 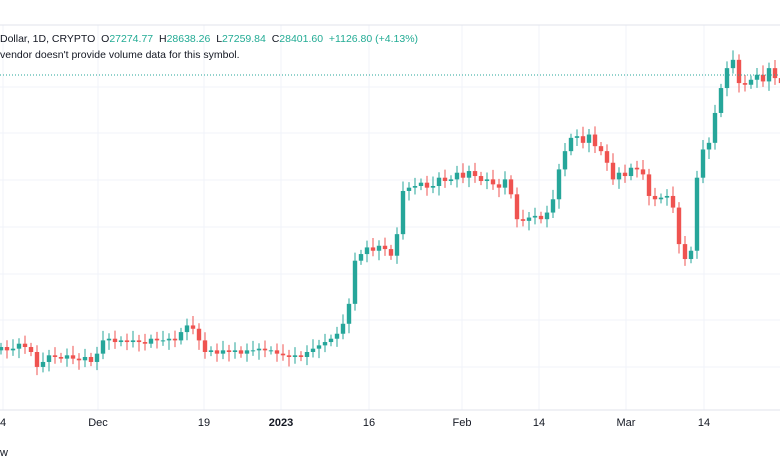 What do you see at coordinates (369, 423) in the screenshot?
I see `x-tick-label: 16` at bounding box center [369, 423].